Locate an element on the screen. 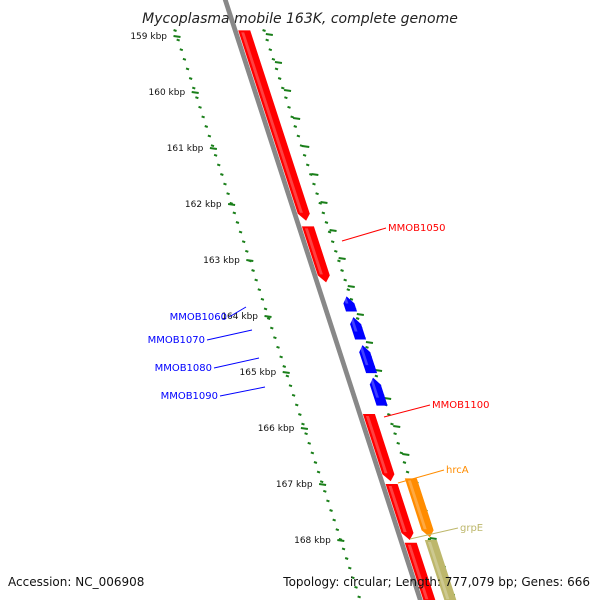 This screenshot has height=600, width=600. gene-grpE is located at coordinates (440, 570).